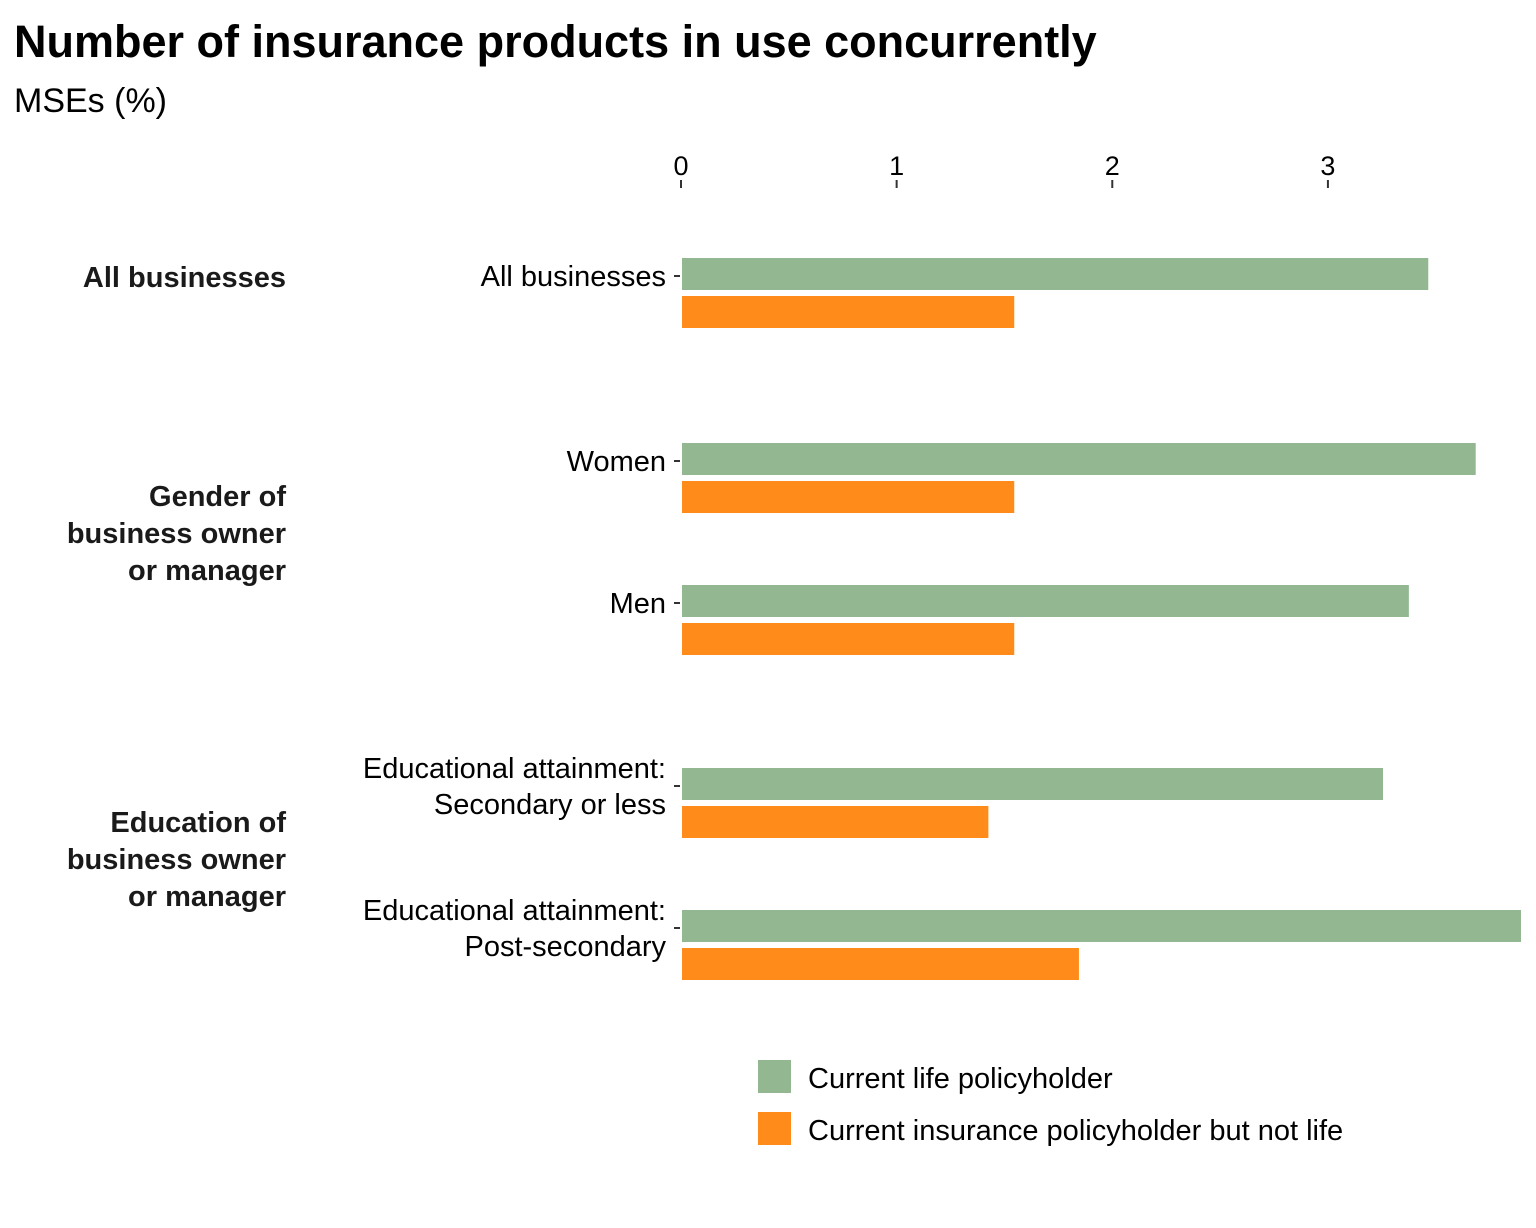 The height and width of the screenshot is (1228, 1536). What do you see at coordinates (896, 166) in the screenshot?
I see `x-tick-label: 1` at bounding box center [896, 166].